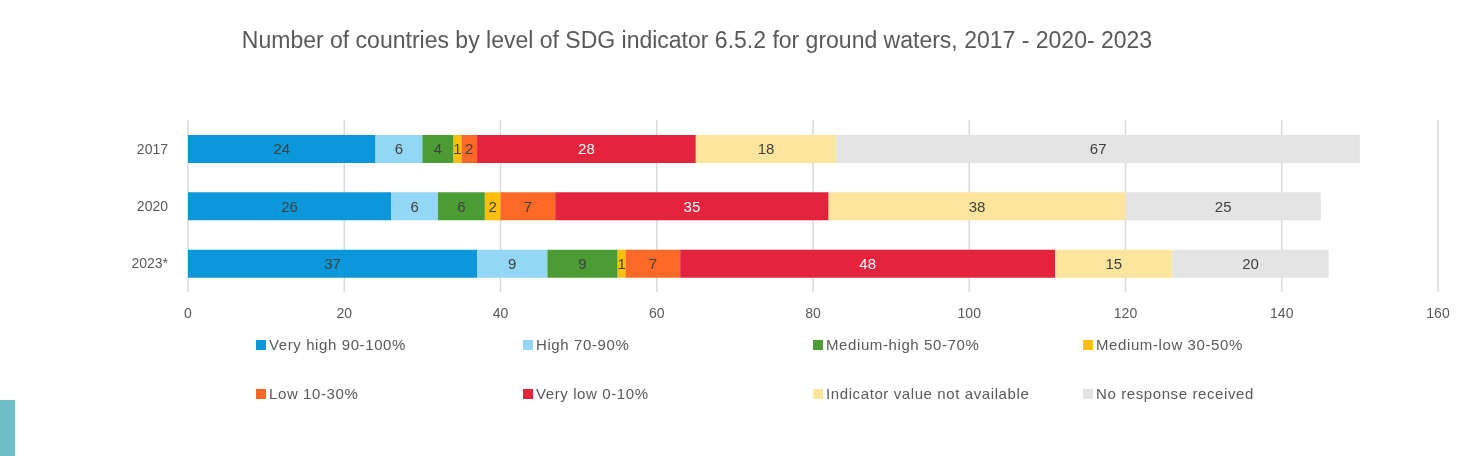  I want to click on data-label: 18, so click(766, 149).